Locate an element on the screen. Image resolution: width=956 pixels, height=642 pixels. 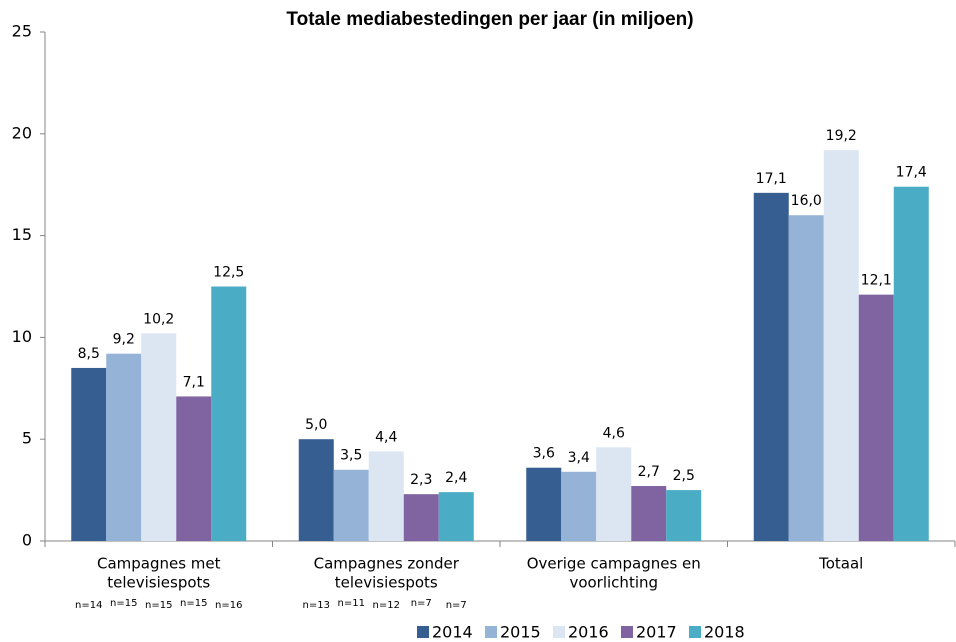
value-label: 17,4 is located at coordinates (911, 173).